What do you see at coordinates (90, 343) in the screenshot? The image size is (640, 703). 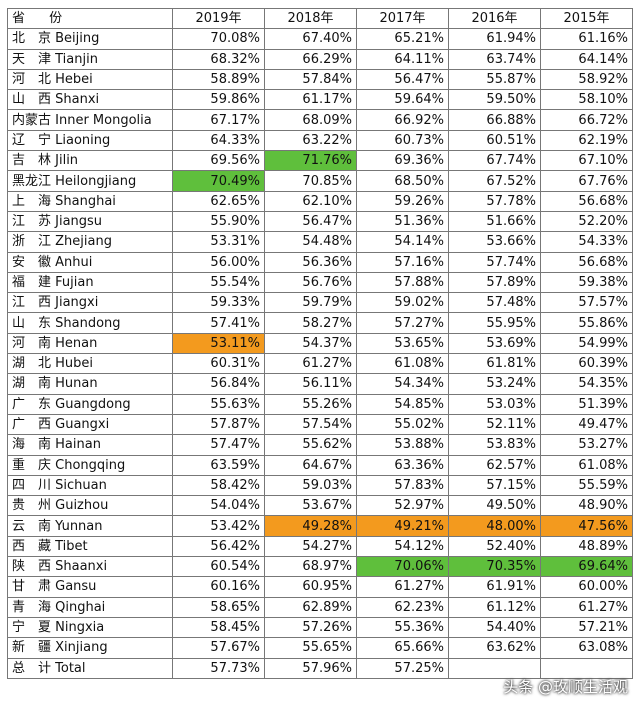 I see `province-name-cell: 河 南 Henan` at bounding box center [90, 343].